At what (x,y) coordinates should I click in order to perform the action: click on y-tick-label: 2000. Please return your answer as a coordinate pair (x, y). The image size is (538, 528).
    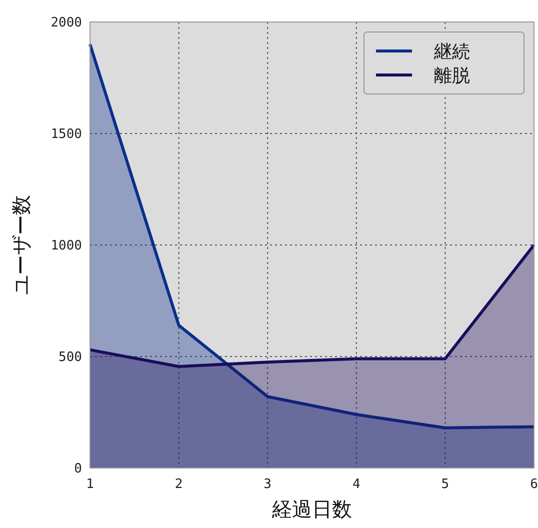
    Looking at the image, I should click on (66, 23).